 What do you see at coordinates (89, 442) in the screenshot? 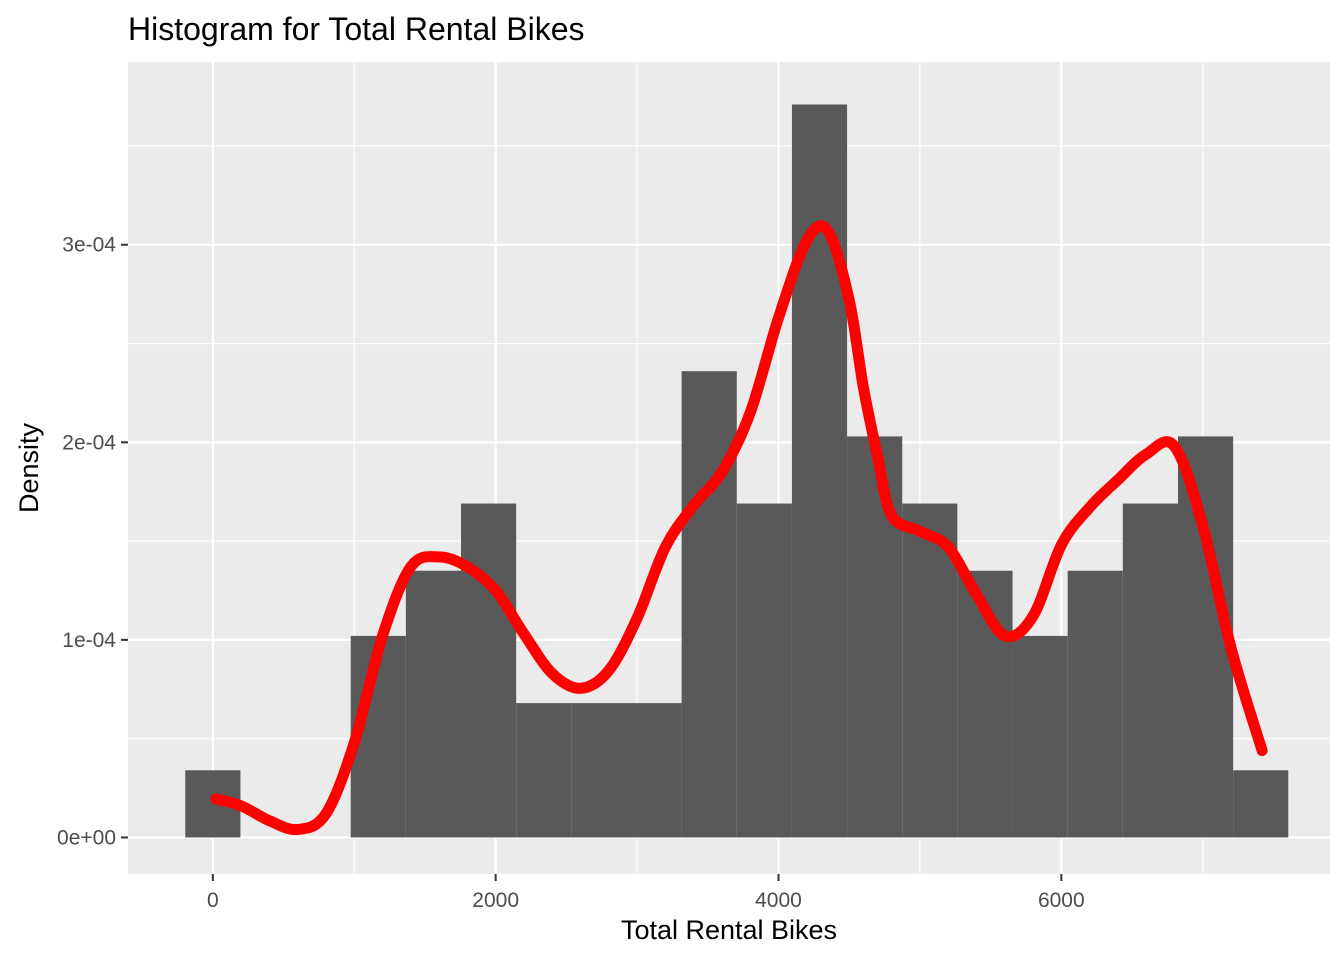
I see `y-tick-label: 2e-04` at bounding box center [89, 442].